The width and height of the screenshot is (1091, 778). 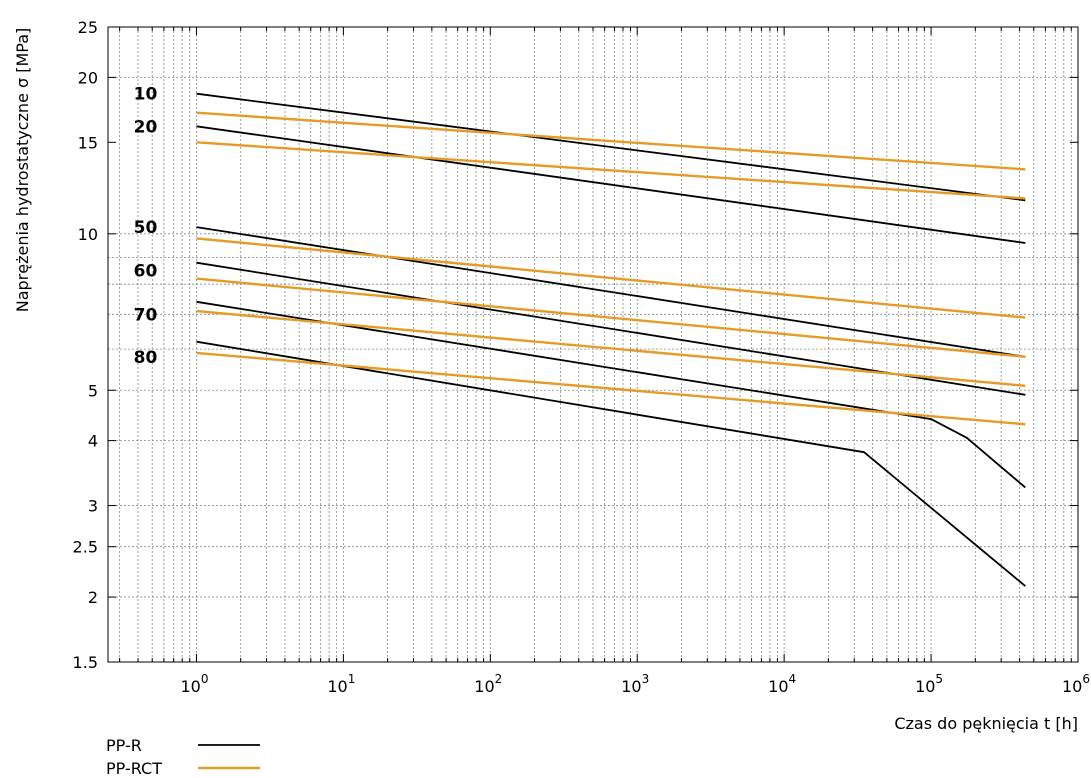 What do you see at coordinates (93, 597) in the screenshot?
I see `y-tick-label: 2` at bounding box center [93, 597].